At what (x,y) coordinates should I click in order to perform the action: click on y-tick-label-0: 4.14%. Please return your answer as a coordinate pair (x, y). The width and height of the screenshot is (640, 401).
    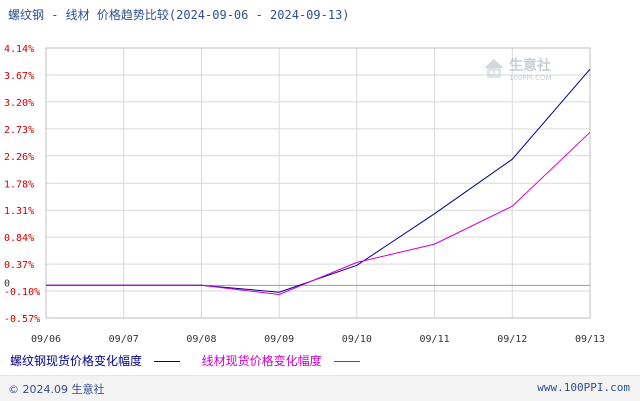
    Looking at the image, I should click on (19, 49).